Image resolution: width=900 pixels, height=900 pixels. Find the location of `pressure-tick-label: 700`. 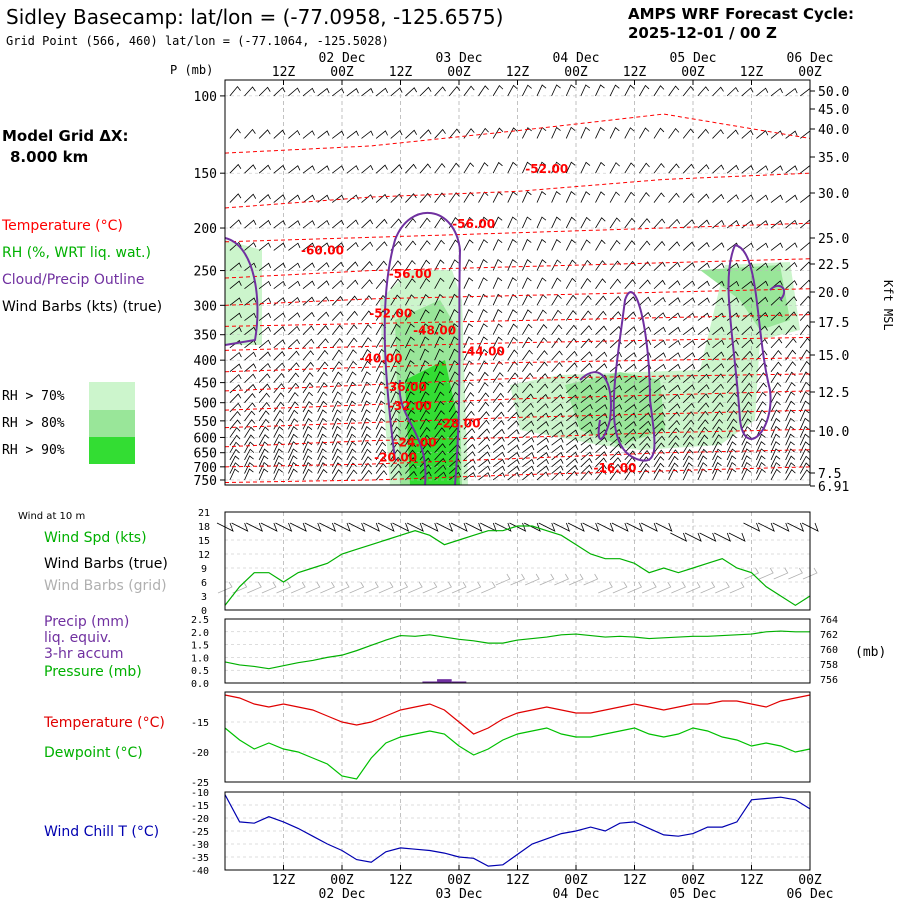

pressure-tick-label: 700 is located at coordinates (205, 468).